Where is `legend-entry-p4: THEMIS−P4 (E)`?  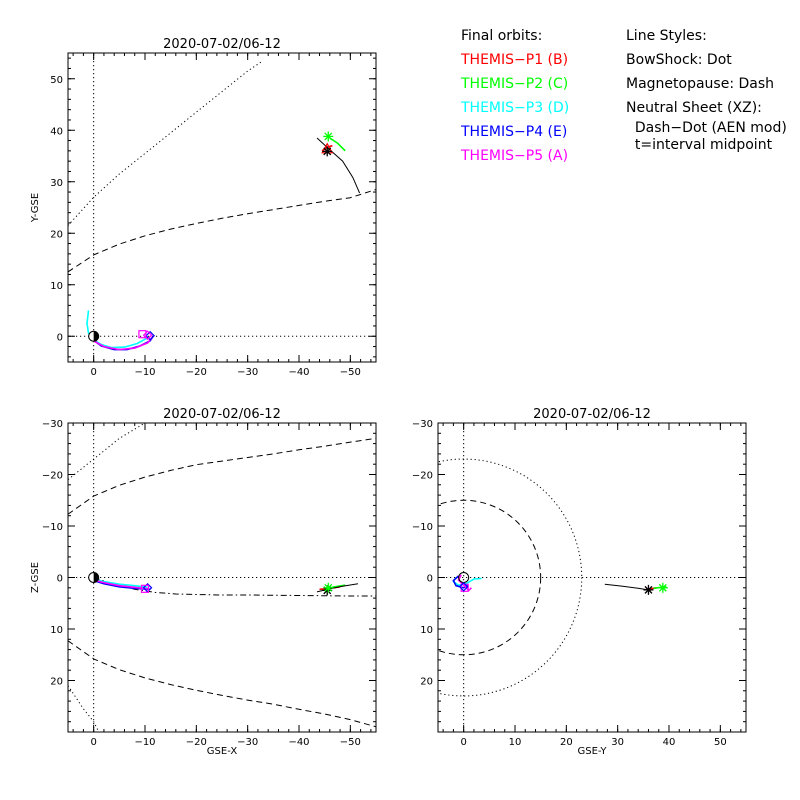
legend-entry-p4: THEMIS−P4 (E) is located at coordinates (514, 132).